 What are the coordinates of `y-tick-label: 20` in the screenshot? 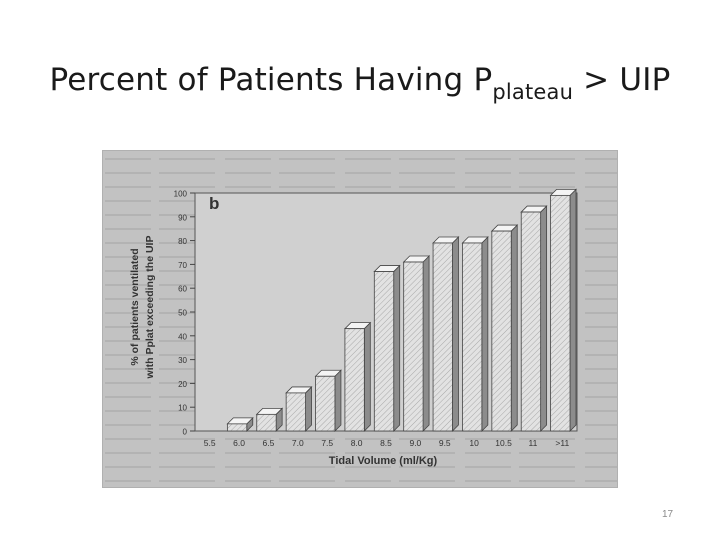 It's located at (182, 384).